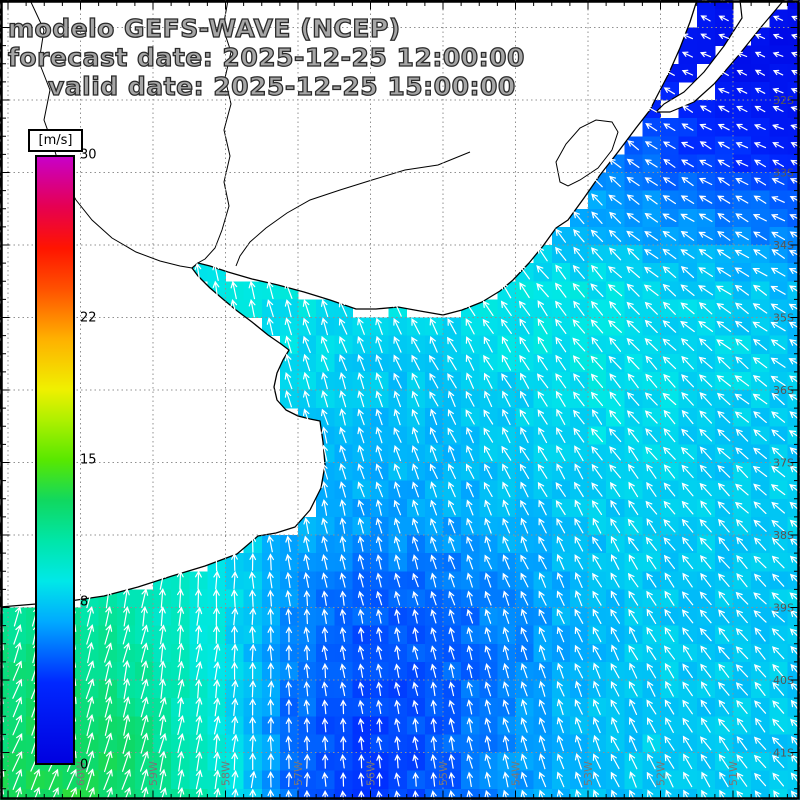 This screenshot has width=800, height=800. What do you see at coordinates (587, 153) in the screenshot?
I see `lagoon-outline` at bounding box center [587, 153].